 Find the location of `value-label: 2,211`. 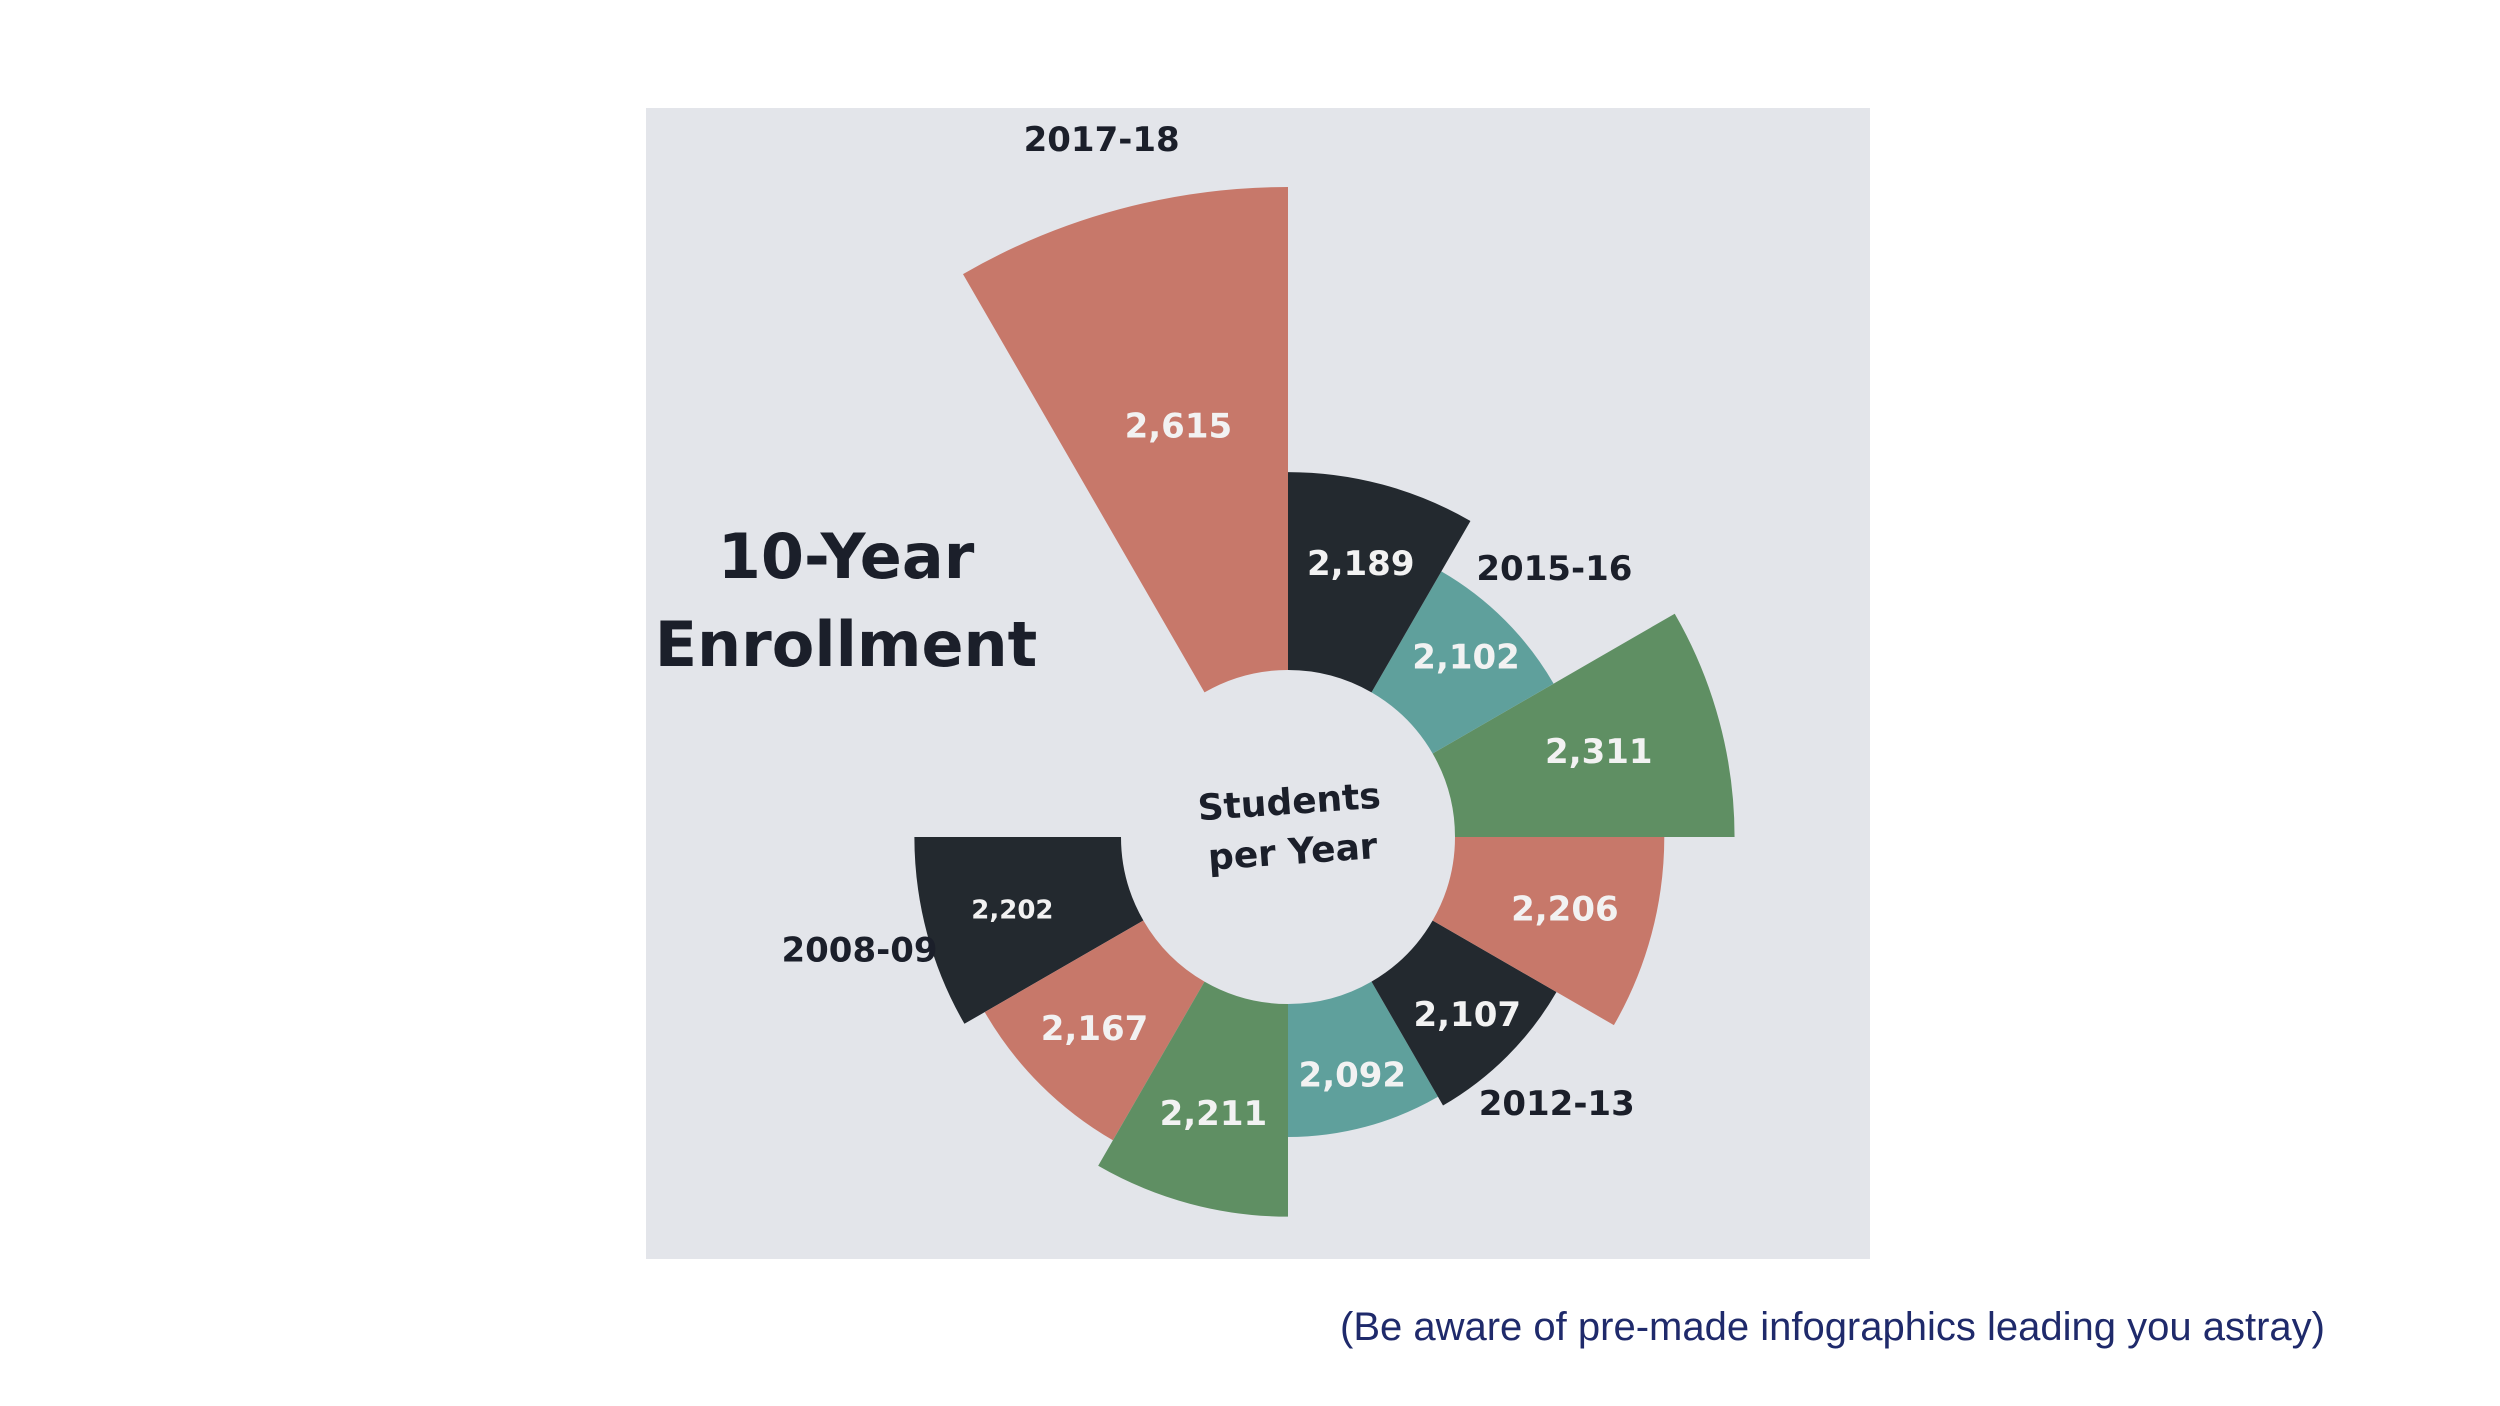

value-label: 2,211 is located at coordinates (1214, 1114).